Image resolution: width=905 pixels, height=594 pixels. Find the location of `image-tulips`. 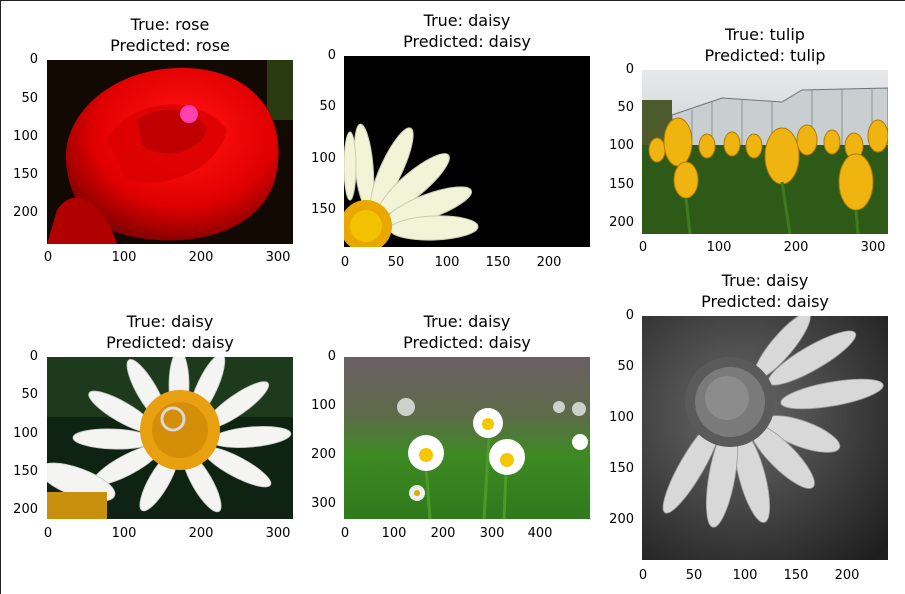

image-tulips is located at coordinates (765, 152).